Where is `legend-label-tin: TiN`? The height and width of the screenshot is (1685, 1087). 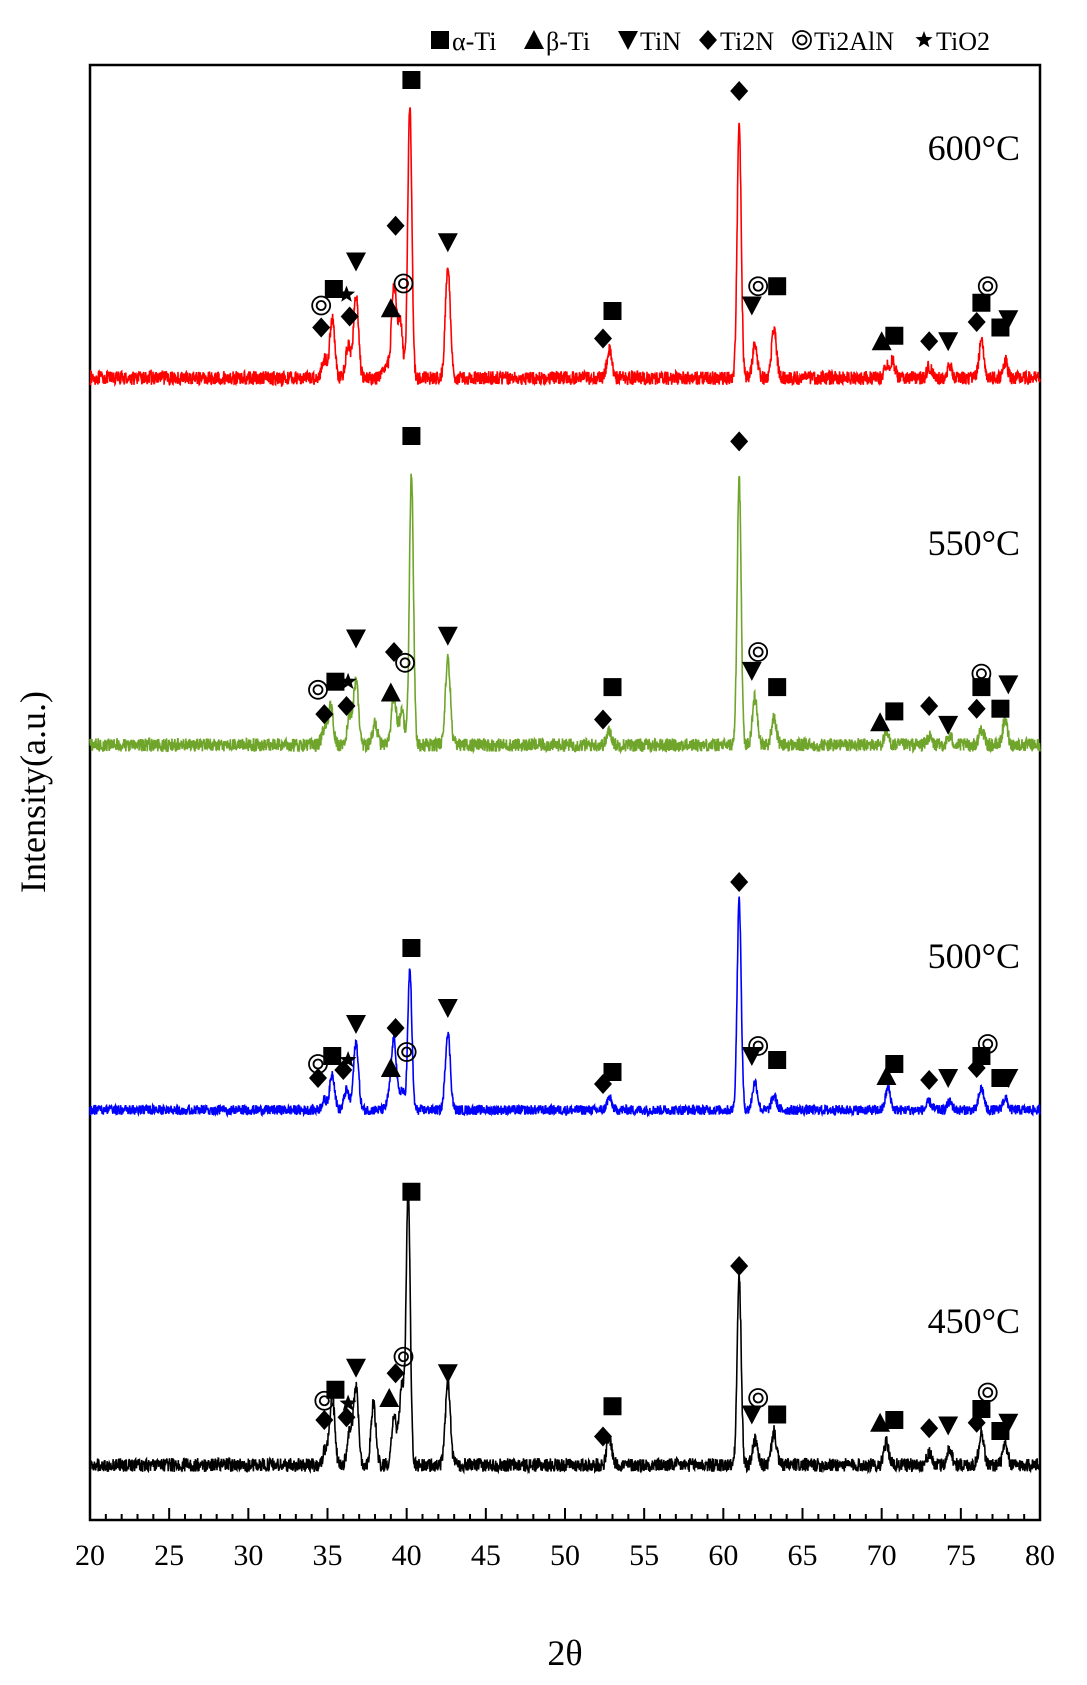
legend-label-tin: TiN is located at coordinates (660, 41).